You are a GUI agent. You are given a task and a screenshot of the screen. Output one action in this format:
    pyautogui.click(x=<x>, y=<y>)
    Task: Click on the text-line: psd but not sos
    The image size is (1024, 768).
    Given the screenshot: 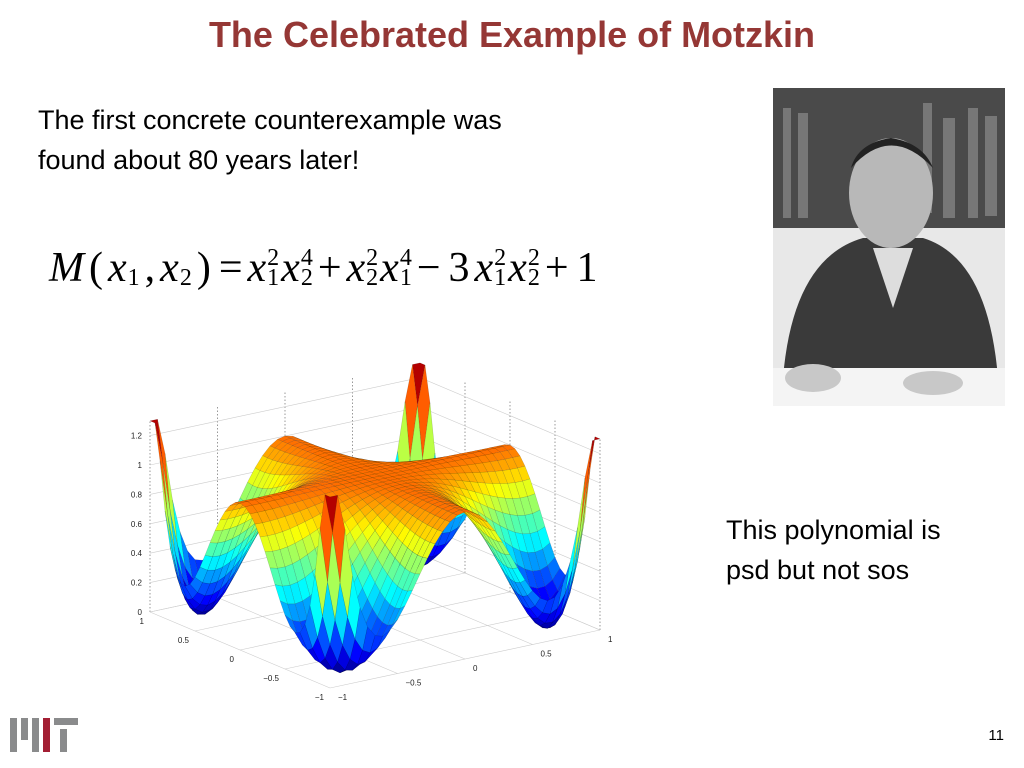 What is the action you would take?
    pyautogui.click(x=818, y=570)
    